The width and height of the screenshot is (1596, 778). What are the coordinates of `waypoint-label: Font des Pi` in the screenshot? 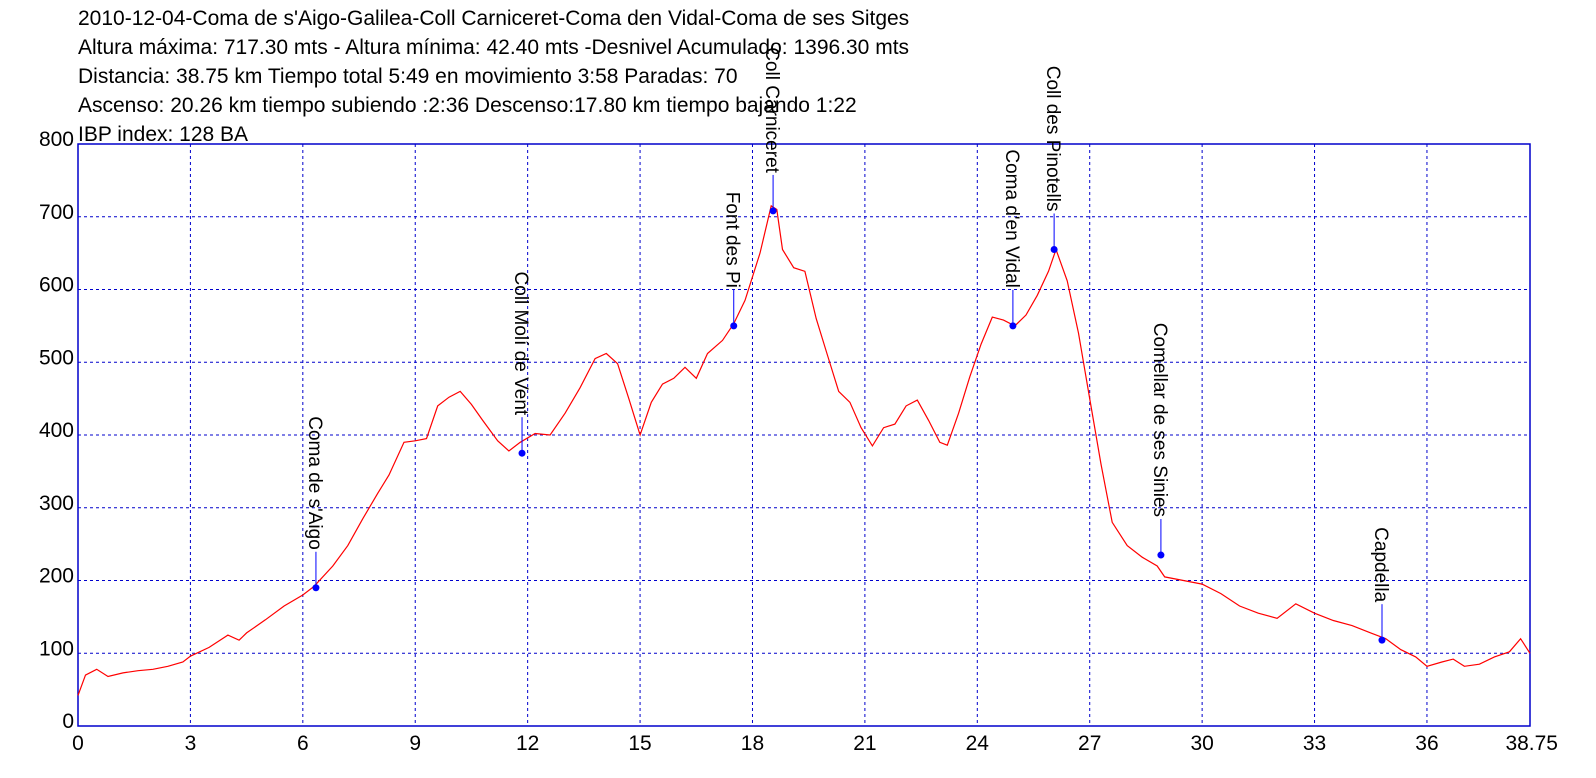 It's located at (732, 240).